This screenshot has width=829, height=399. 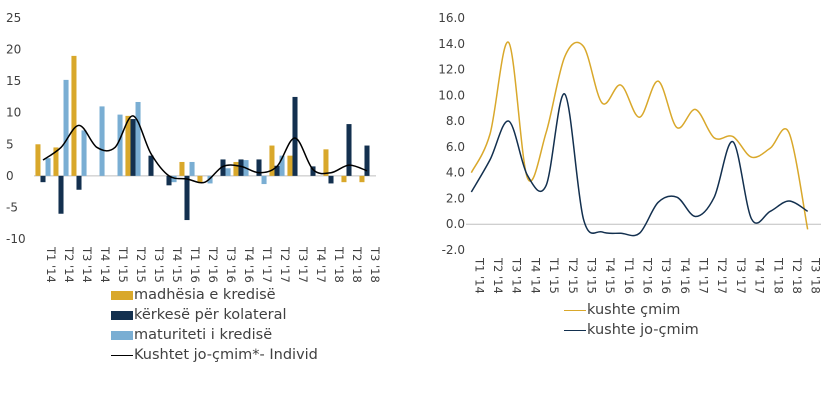 What do you see at coordinates (13, 18) in the screenshot?
I see `y-tick-label: 25` at bounding box center [13, 18].